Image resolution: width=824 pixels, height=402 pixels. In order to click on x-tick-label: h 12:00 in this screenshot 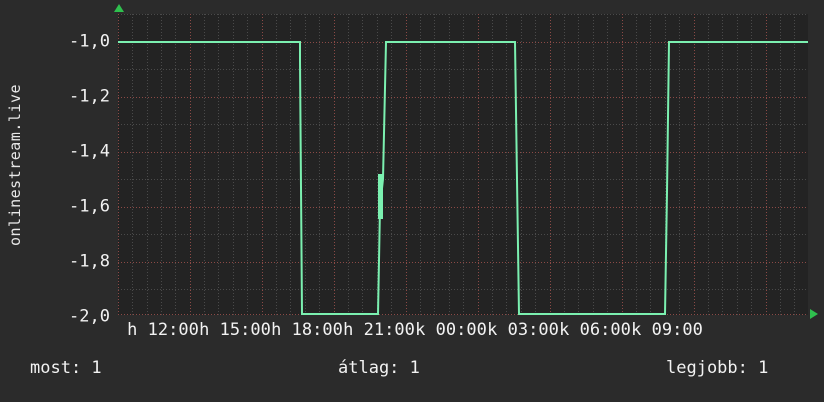, I will do `click(163, 330)`.